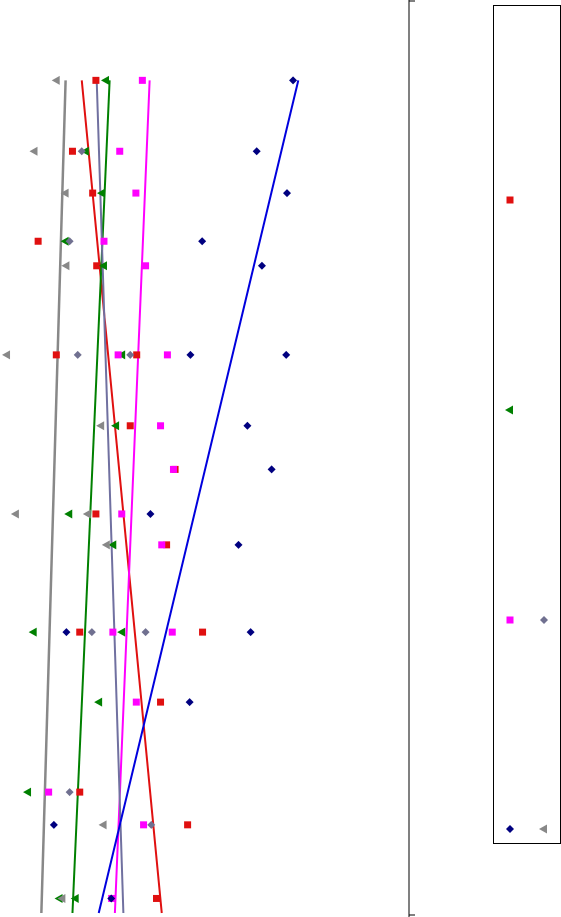  I want to click on legend-box, so click(527, 424).